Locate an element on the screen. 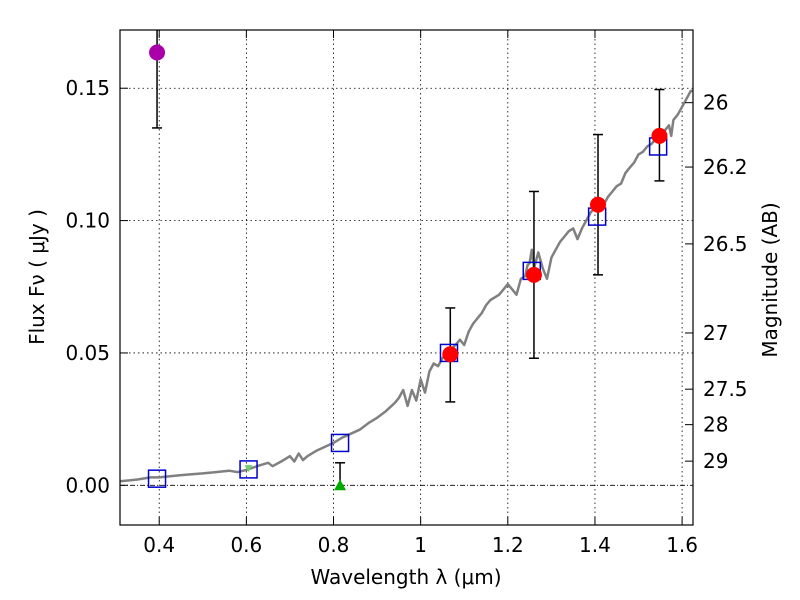  y-axis-label: Flux Fν ( μJy ) is located at coordinates (37, 277).